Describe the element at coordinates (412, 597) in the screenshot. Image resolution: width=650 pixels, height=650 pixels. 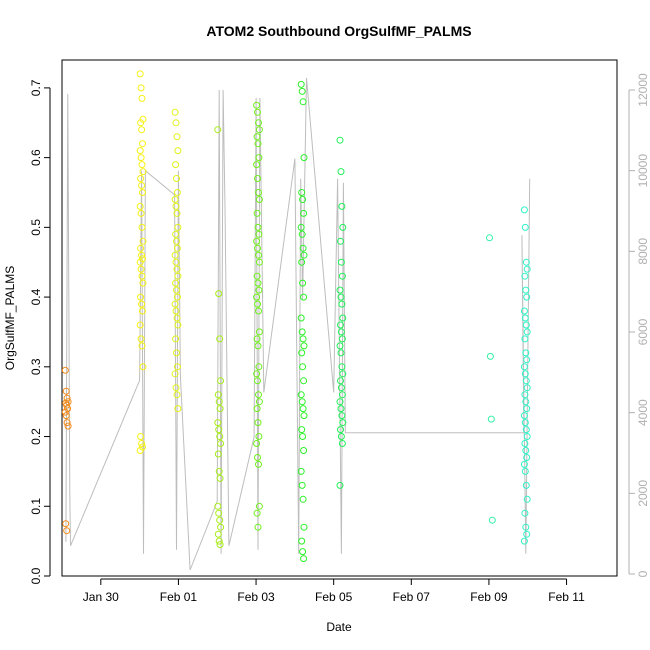
I see `x-tick-label: Feb 07` at that location.